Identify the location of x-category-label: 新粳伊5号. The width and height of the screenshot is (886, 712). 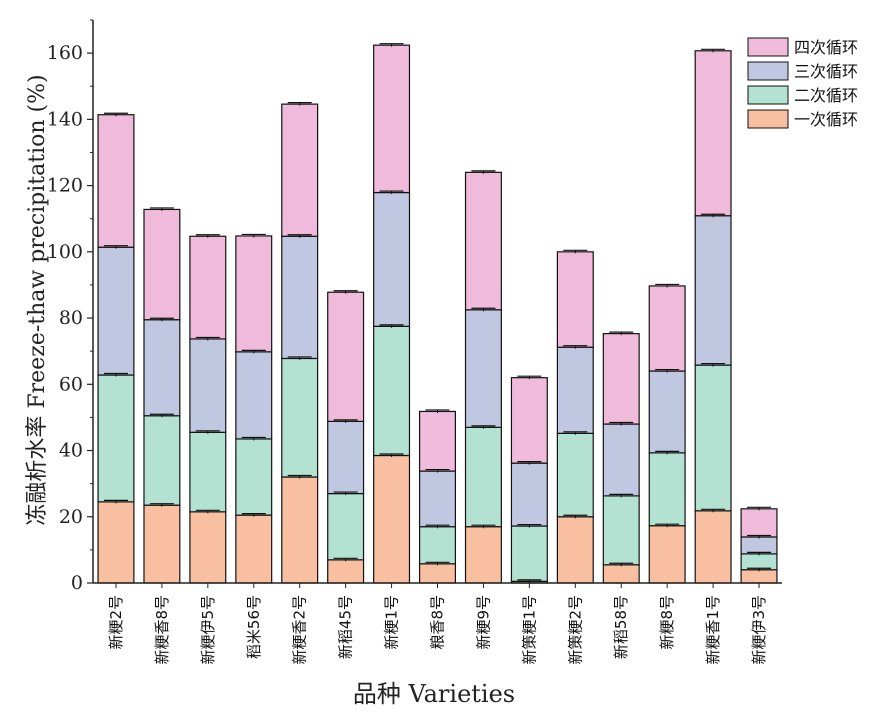
(208, 630).